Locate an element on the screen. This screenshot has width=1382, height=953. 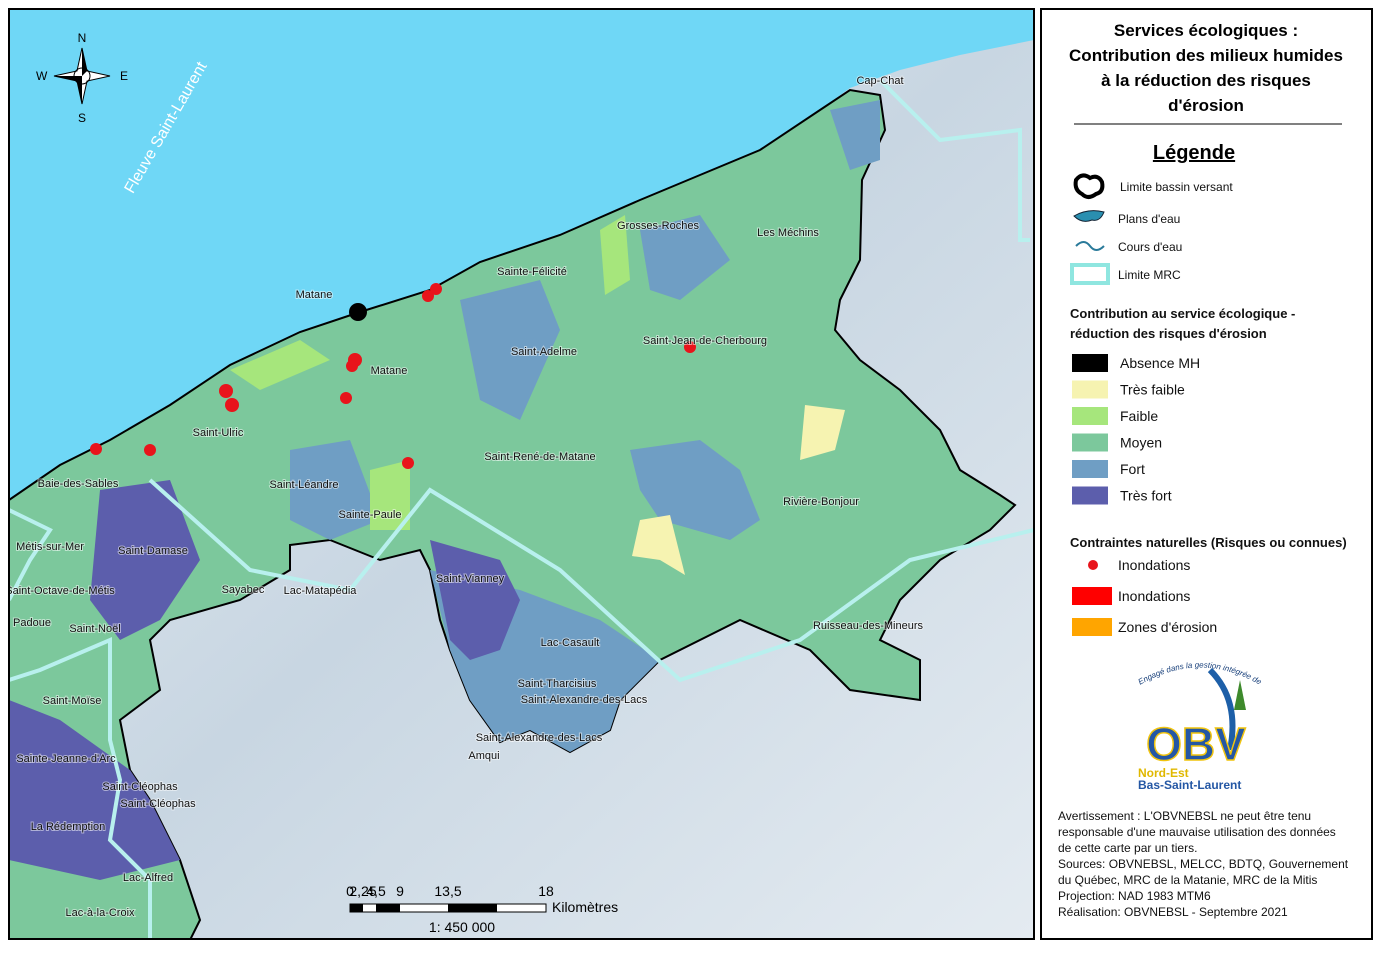
place-label: Grosses-Roches is located at coordinates (658, 226).